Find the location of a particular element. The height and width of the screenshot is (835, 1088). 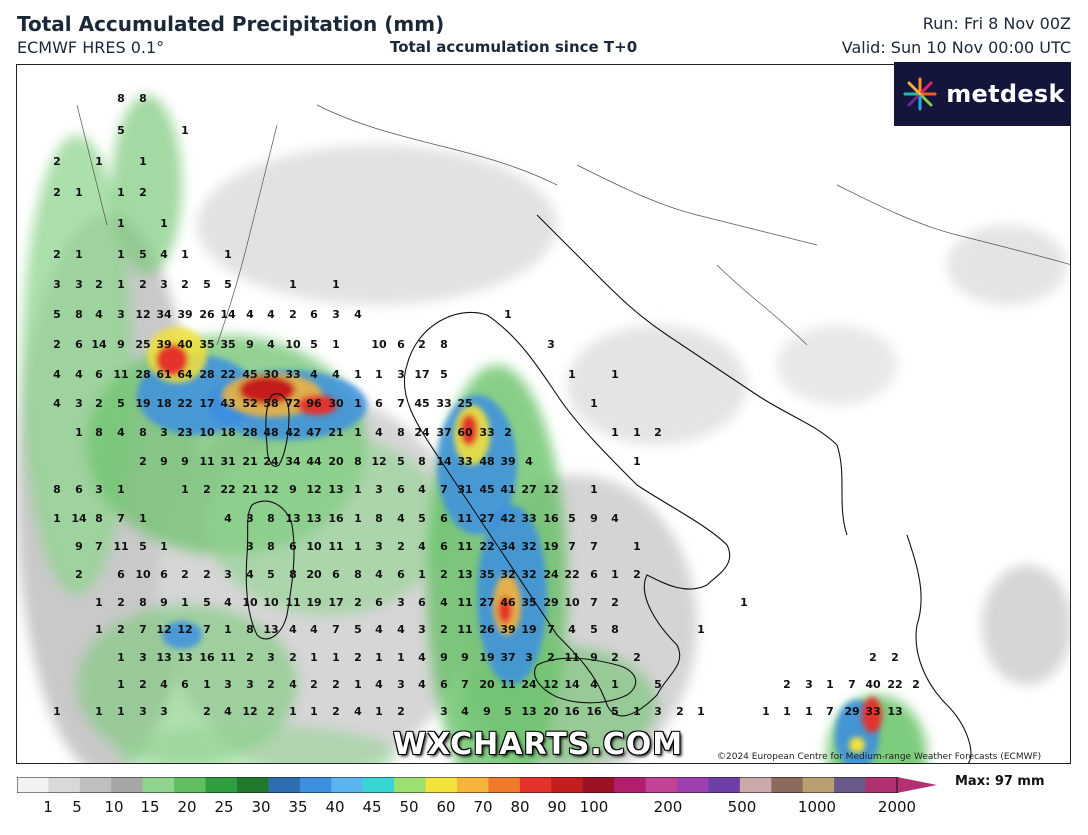

precip-value: 42 is located at coordinates (292, 432).